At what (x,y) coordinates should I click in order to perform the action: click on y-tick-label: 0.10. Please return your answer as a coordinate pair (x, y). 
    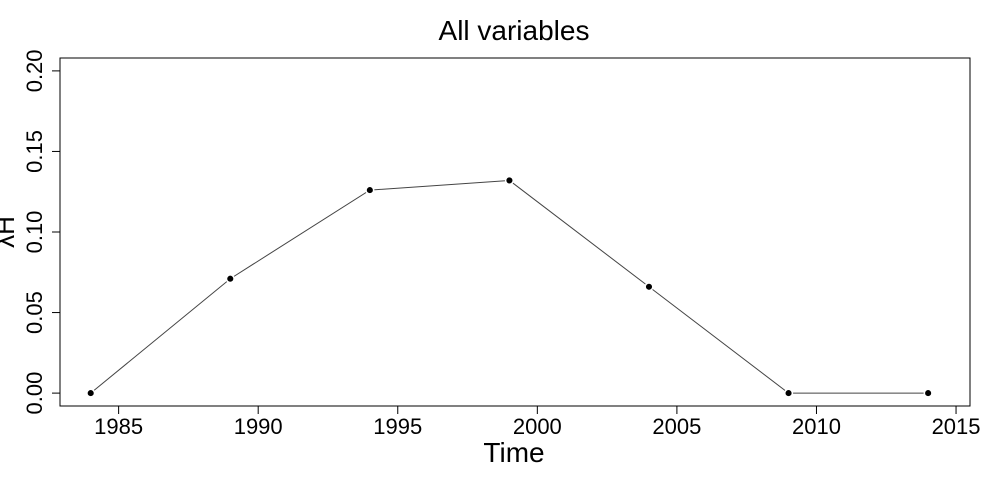
    Looking at the image, I should click on (34, 232).